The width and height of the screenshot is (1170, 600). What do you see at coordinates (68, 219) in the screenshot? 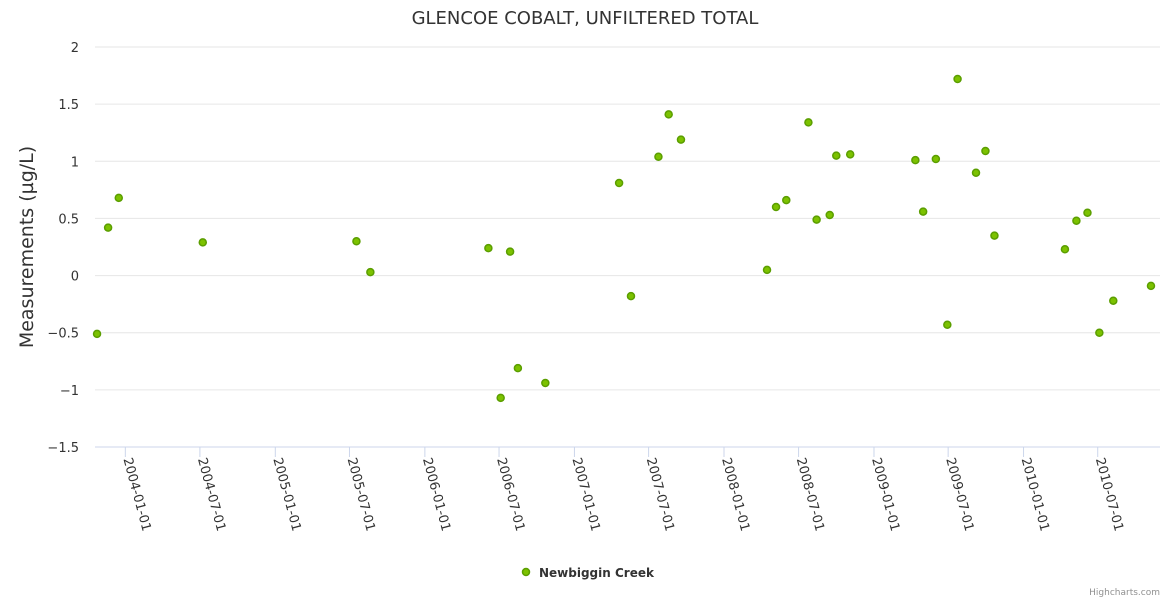
I see `y-tick-label: 0.5` at bounding box center [68, 219].